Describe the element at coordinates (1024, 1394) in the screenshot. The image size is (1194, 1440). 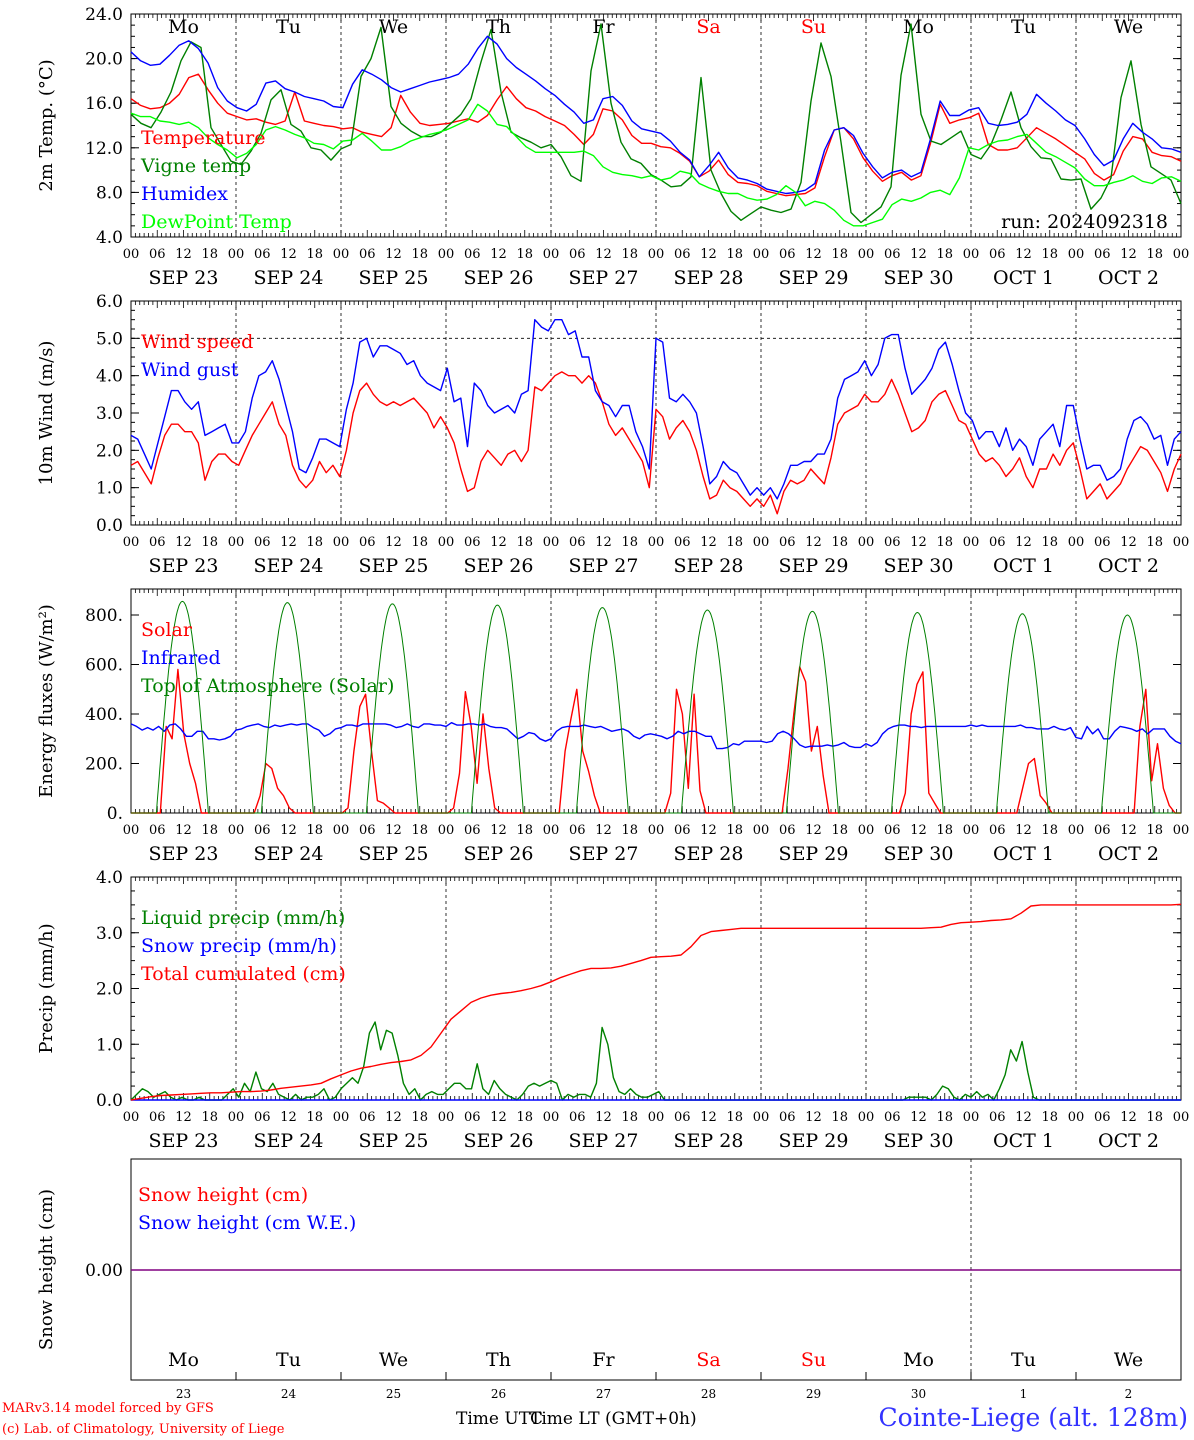
I see `day-number-label: 1` at that location.